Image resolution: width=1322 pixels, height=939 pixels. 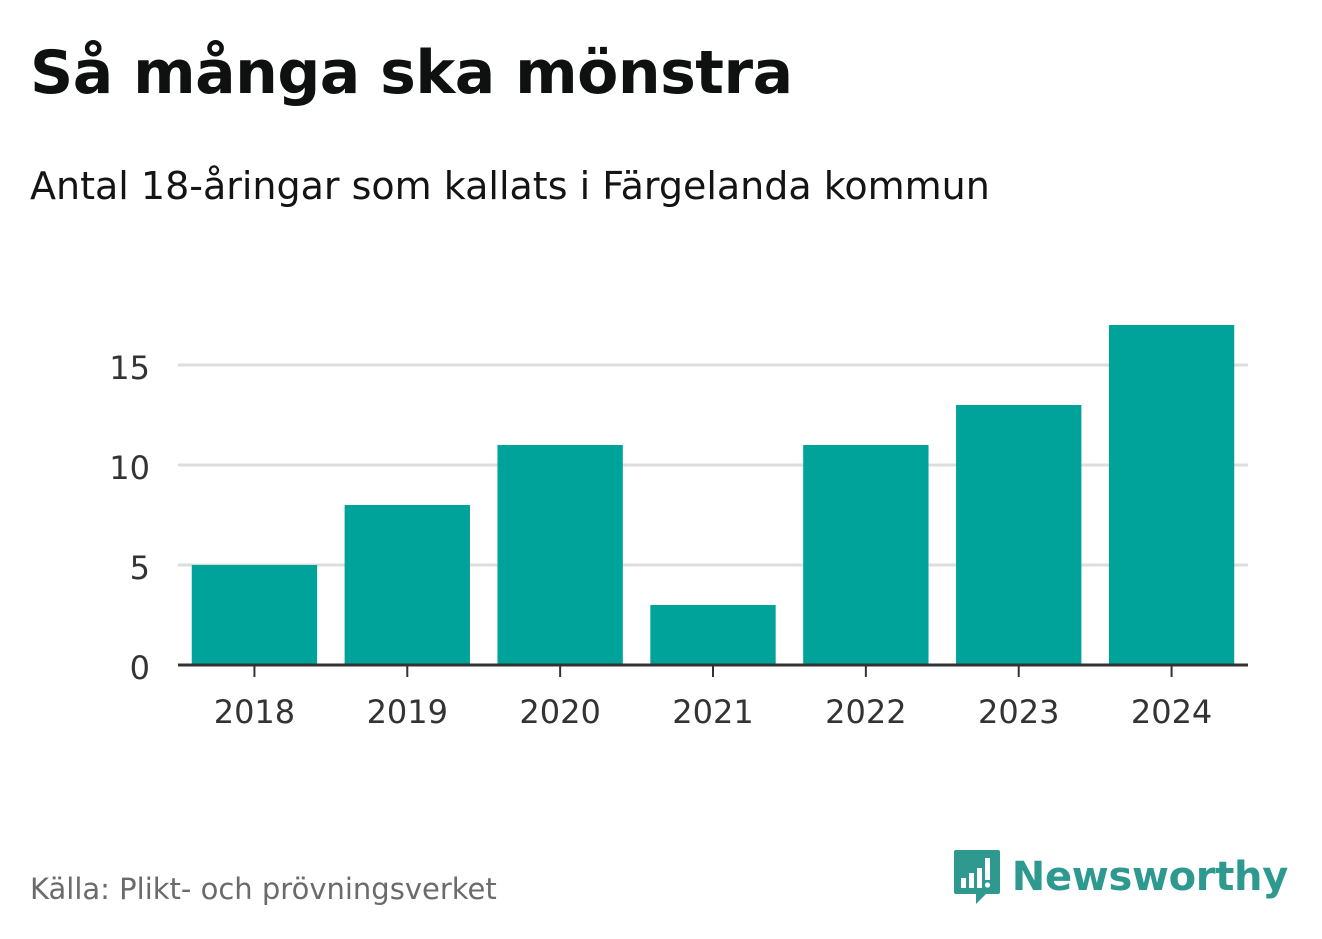 I want to click on bar-2023, so click(x=1019, y=535).